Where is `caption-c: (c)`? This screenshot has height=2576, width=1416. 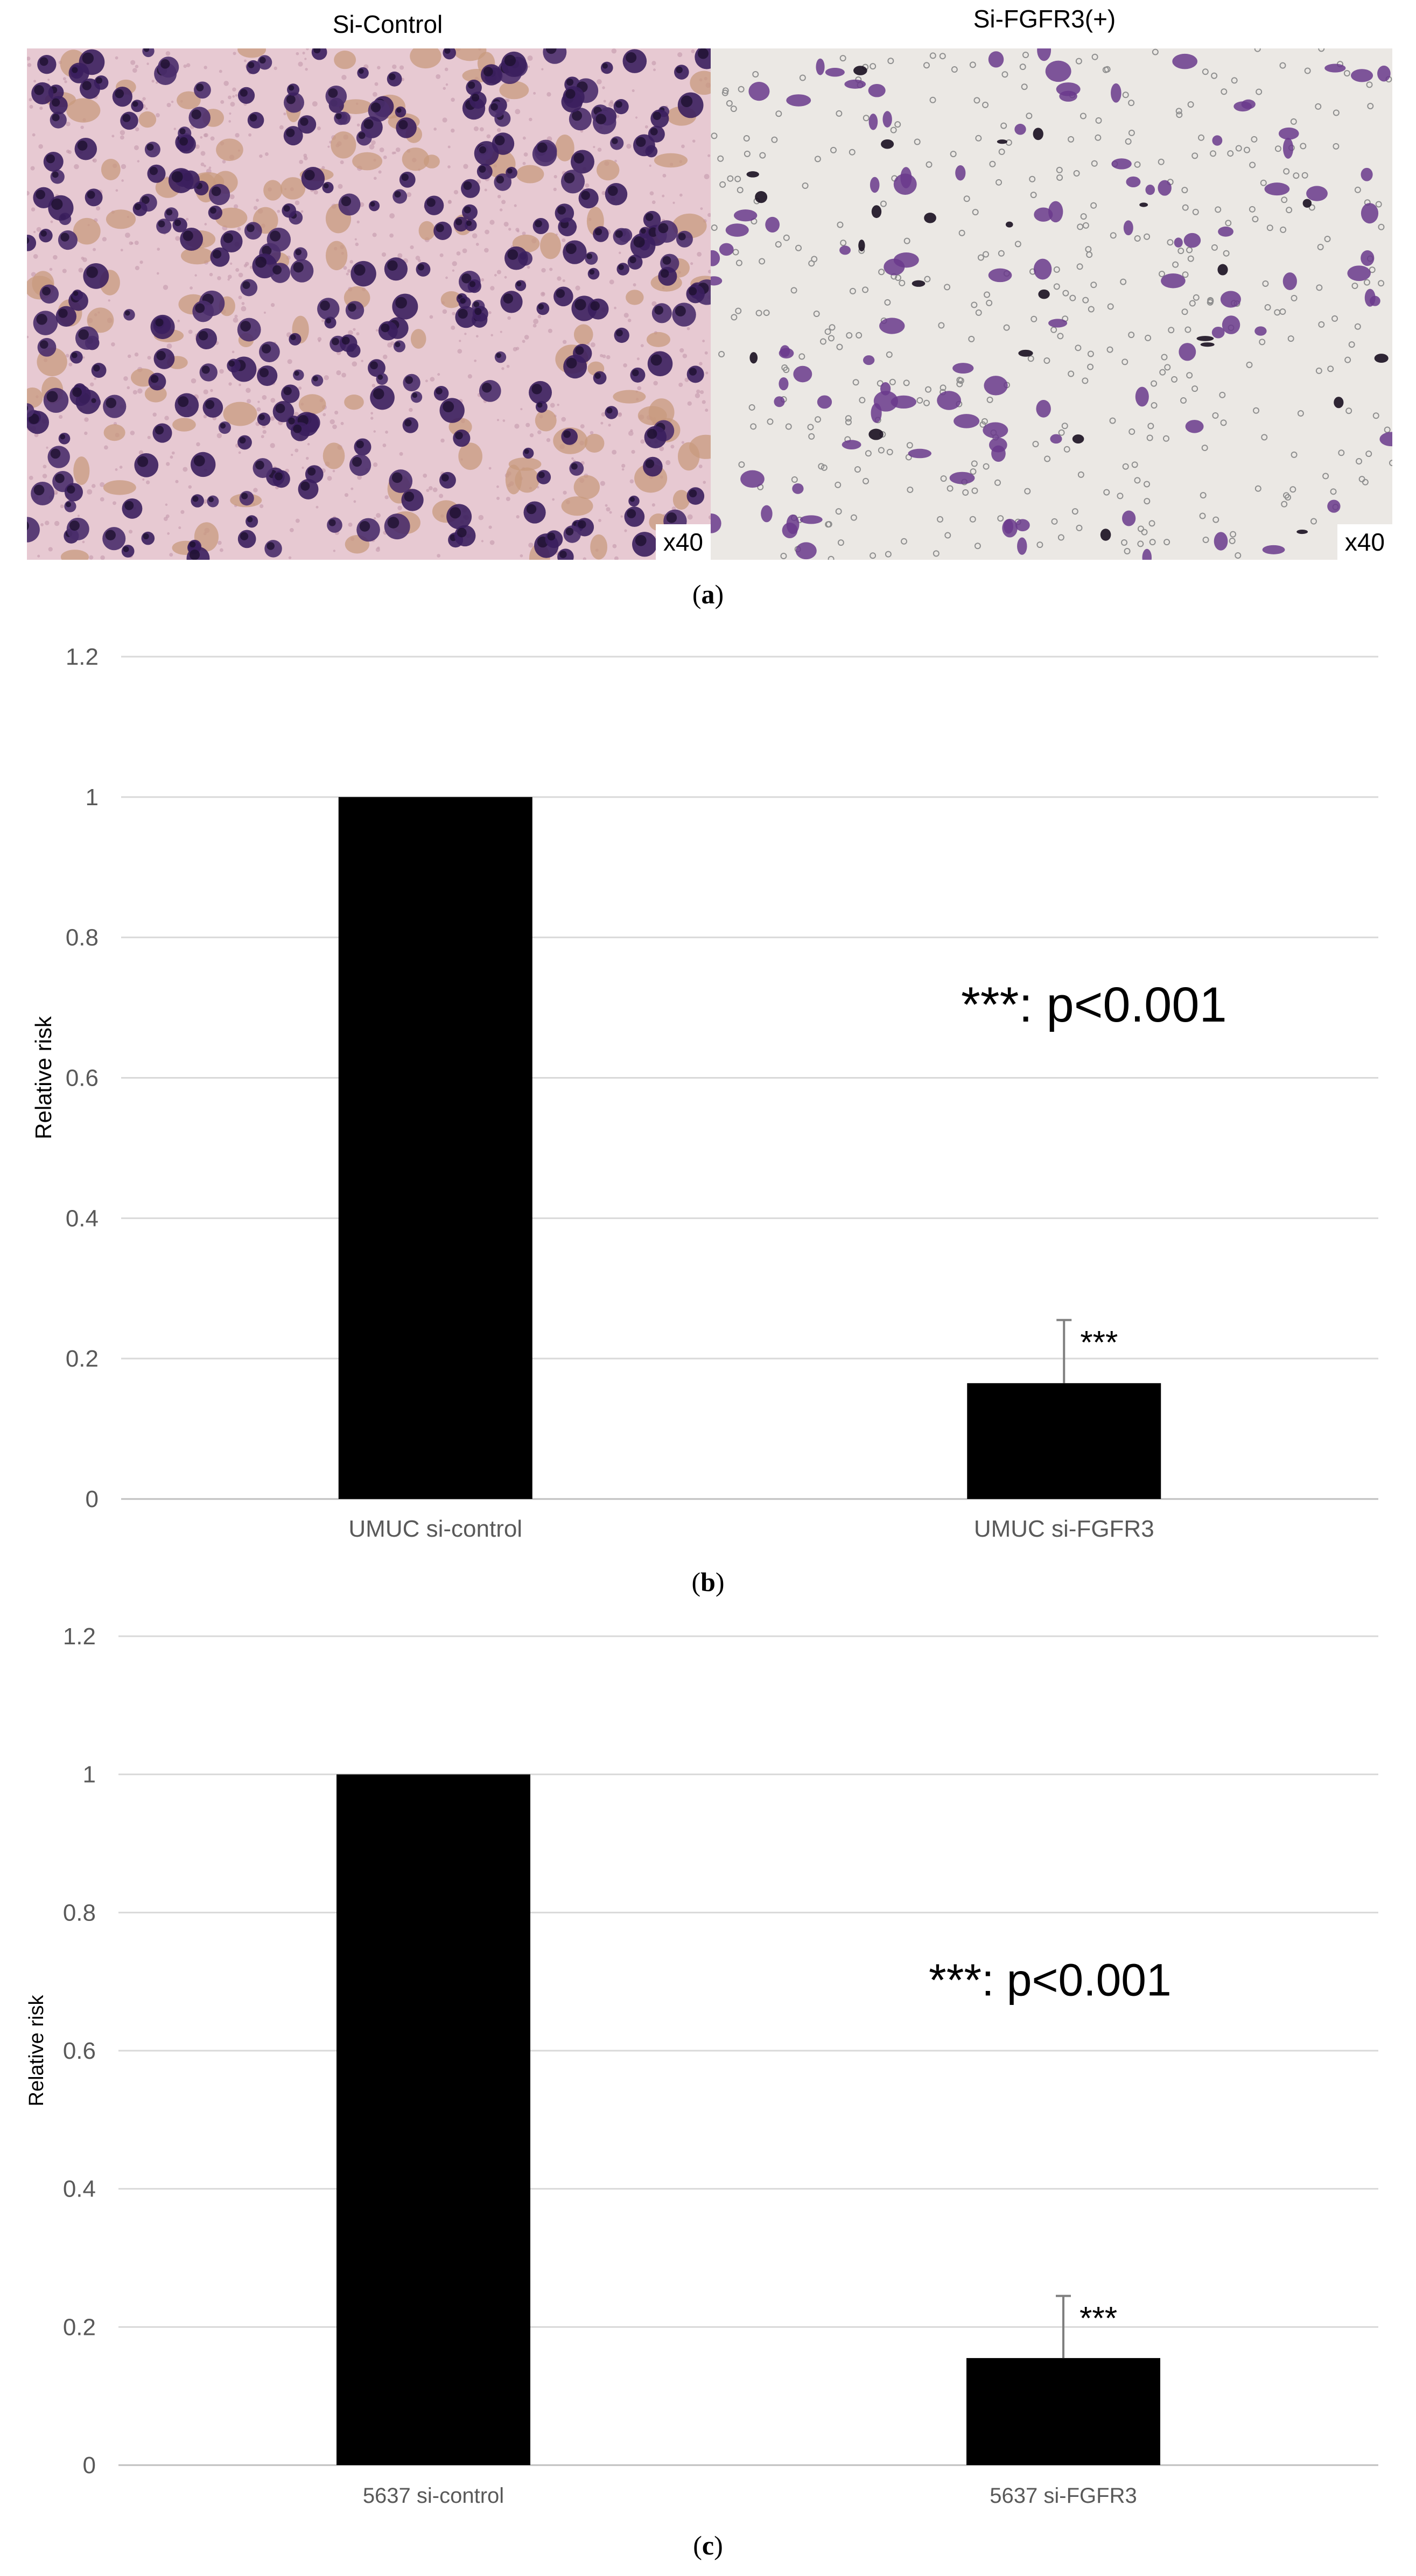
caption-c: (c) is located at coordinates (708, 2545).